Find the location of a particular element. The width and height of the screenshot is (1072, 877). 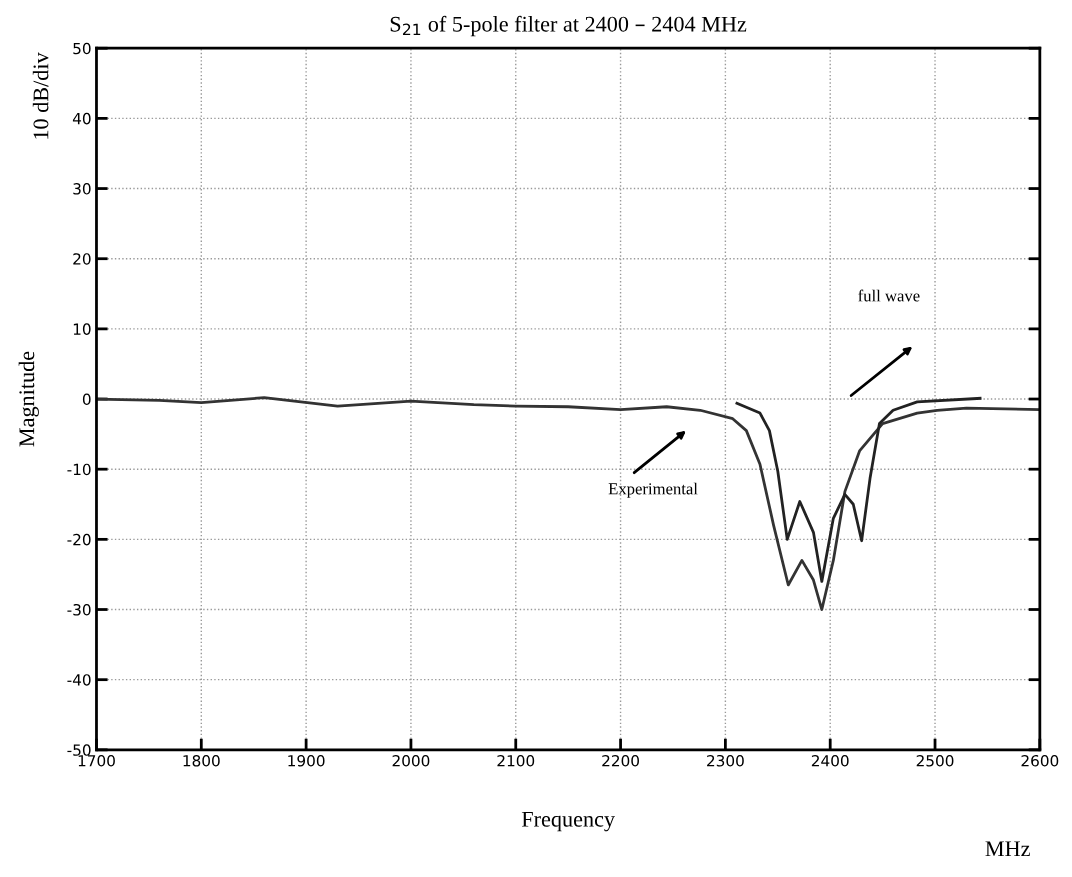

y-tick-label: -50 is located at coordinates (79, 750).